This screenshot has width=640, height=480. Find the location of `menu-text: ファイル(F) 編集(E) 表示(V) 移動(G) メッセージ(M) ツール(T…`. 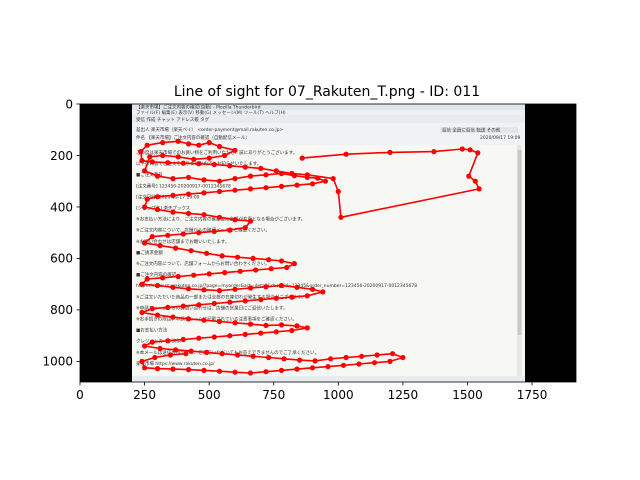

menu-text: ファイル(F) 編集(E) 表示(V) 移動(G) メッセージ(M) ツール(T… is located at coordinates (211, 112).